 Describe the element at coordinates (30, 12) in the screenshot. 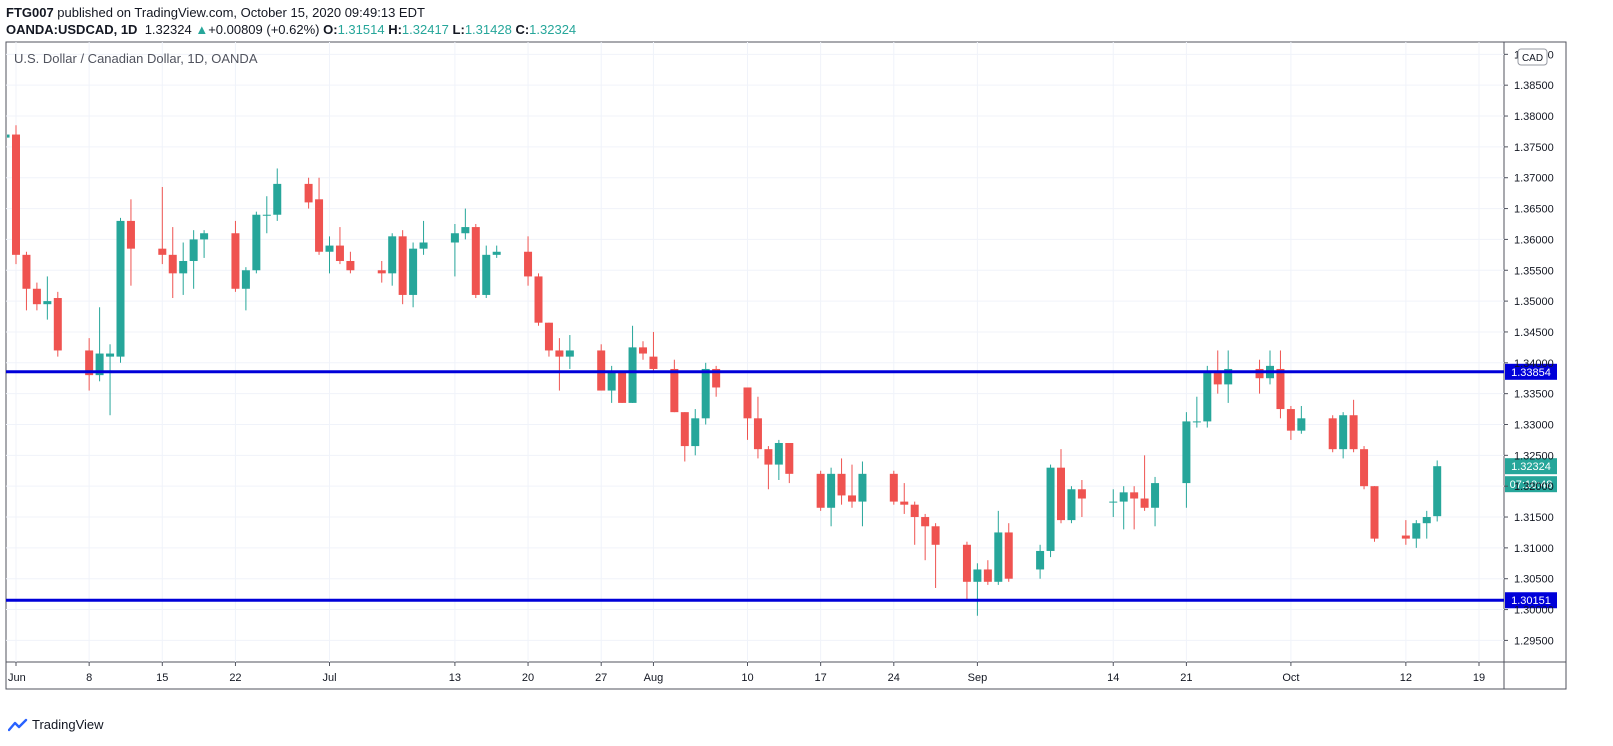

I see `publisher-name: FTG007` at that location.